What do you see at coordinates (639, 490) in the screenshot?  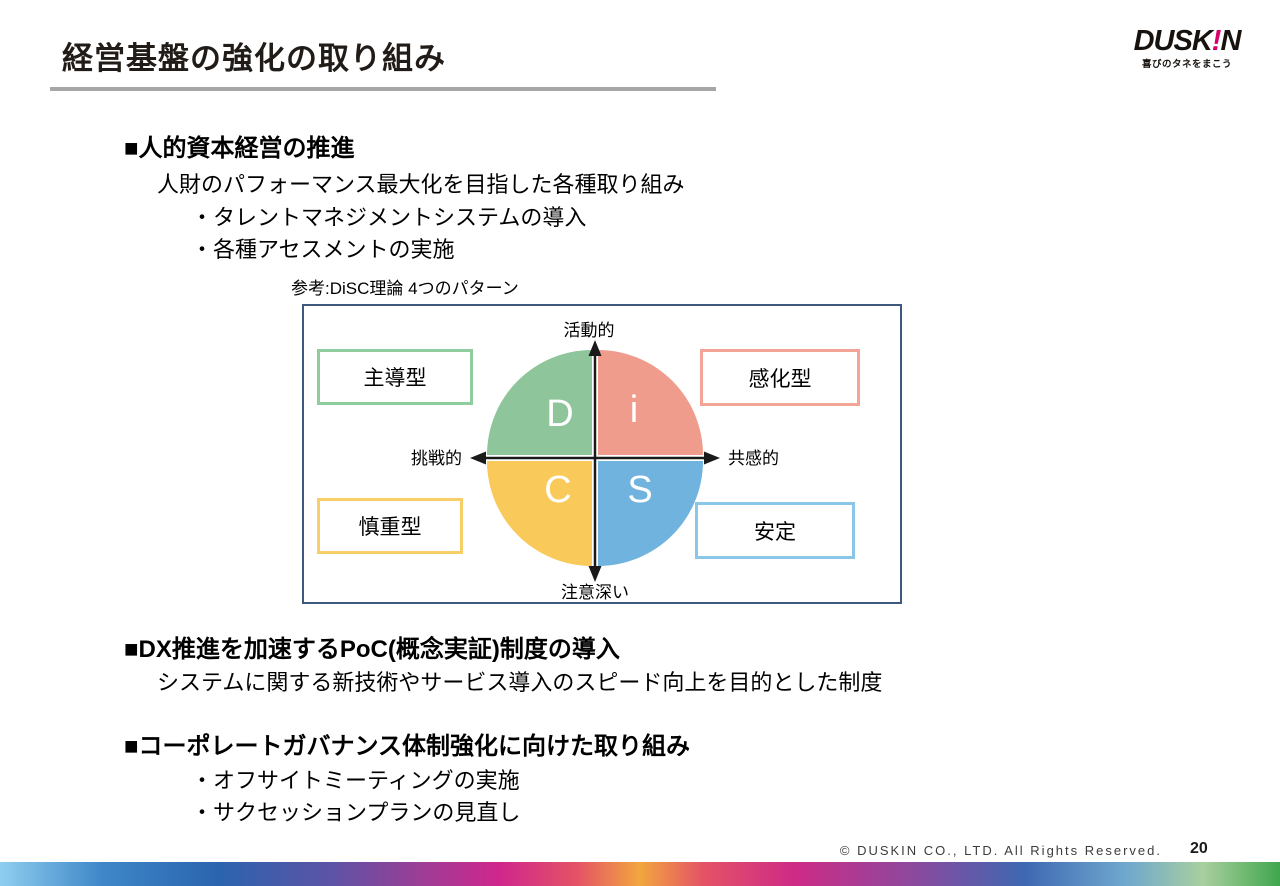 I see `quadrant-letter-s: S` at bounding box center [639, 490].